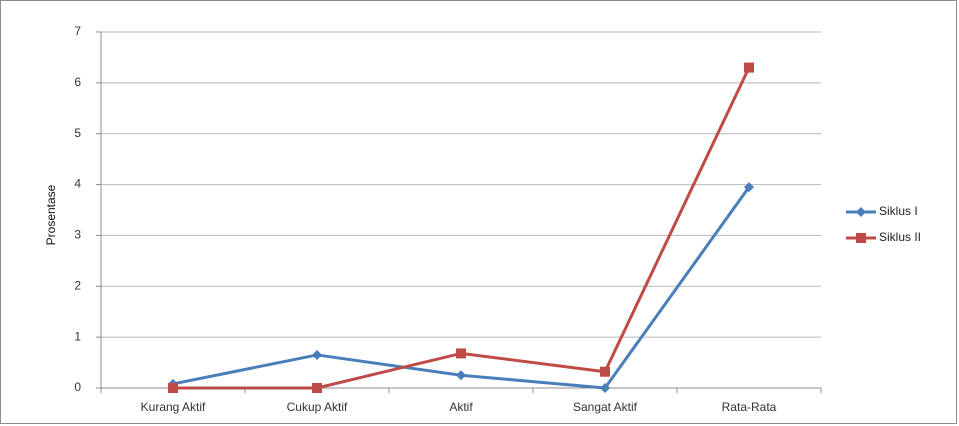 Image resolution: width=959 pixels, height=426 pixels. What do you see at coordinates (51, 214) in the screenshot?
I see `y-axis-label: Prosentase` at bounding box center [51, 214].